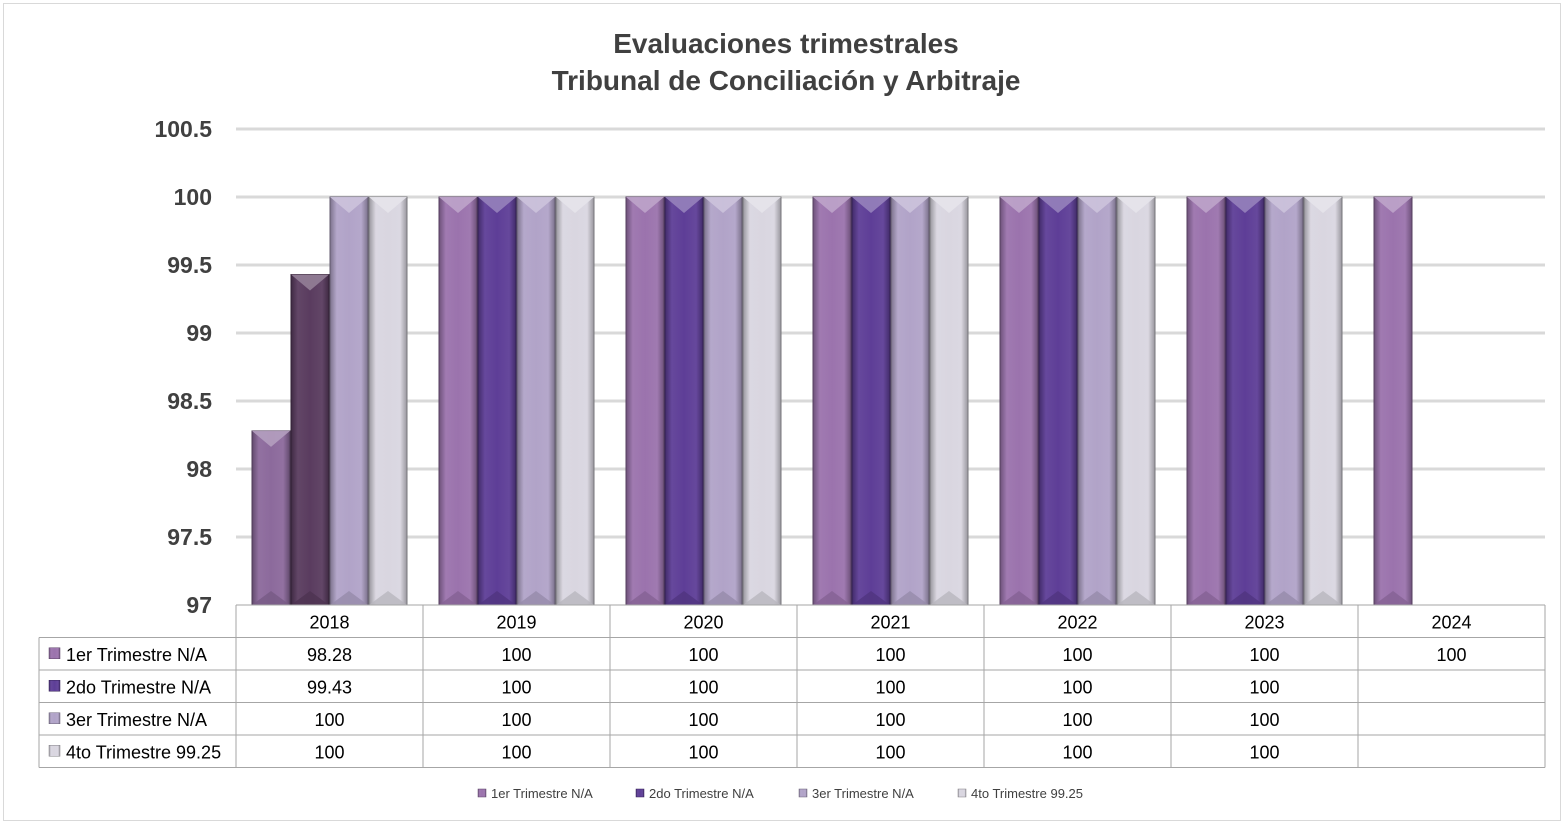 The width and height of the screenshot is (1566, 826). What do you see at coordinates (189, 401) in the screenshot?
I see `y-tick-label: 98.5` at bounding box center [189, 401].